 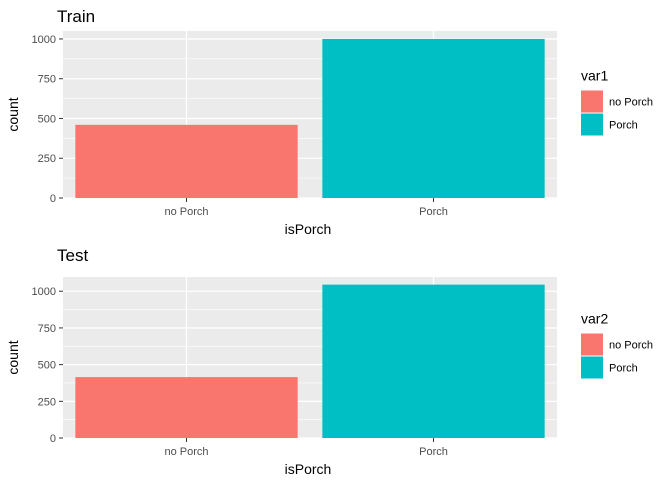 I want to click on legend: var2 no Porch Porch, so click(x=617, y=345).